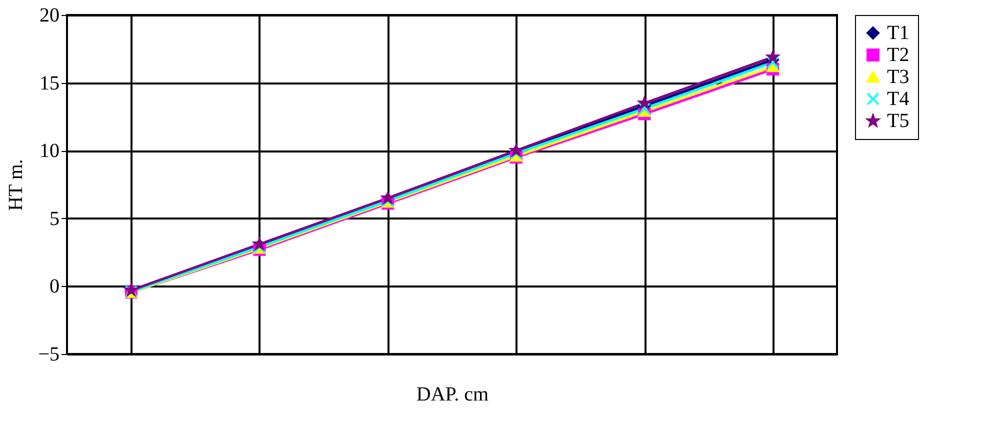 The height and width of the screenshot is (435, 994). I want to click on legend-label: T5, so click(898, 121).